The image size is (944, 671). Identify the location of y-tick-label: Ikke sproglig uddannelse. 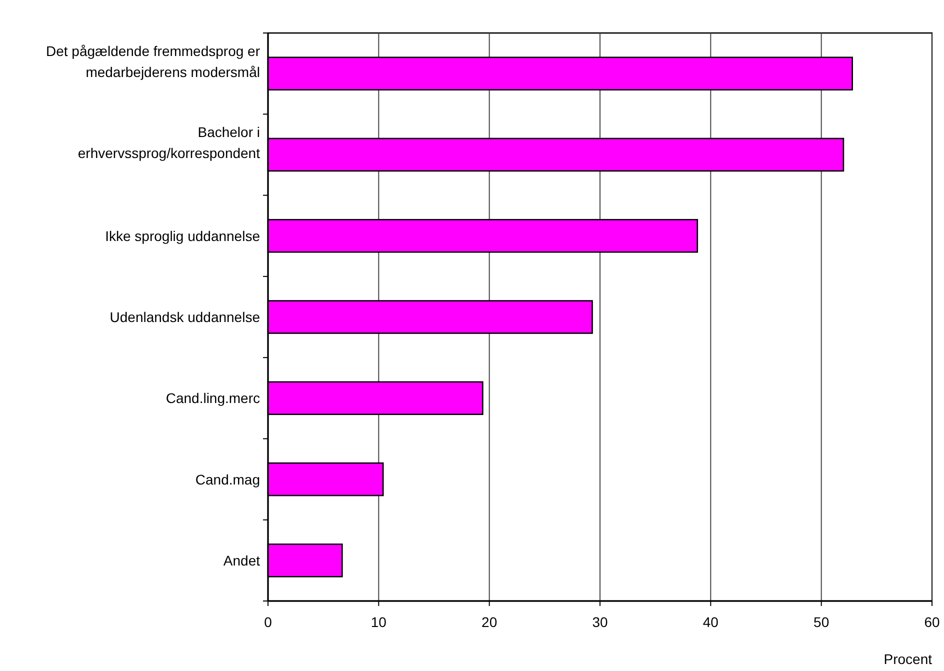
(182, 236).